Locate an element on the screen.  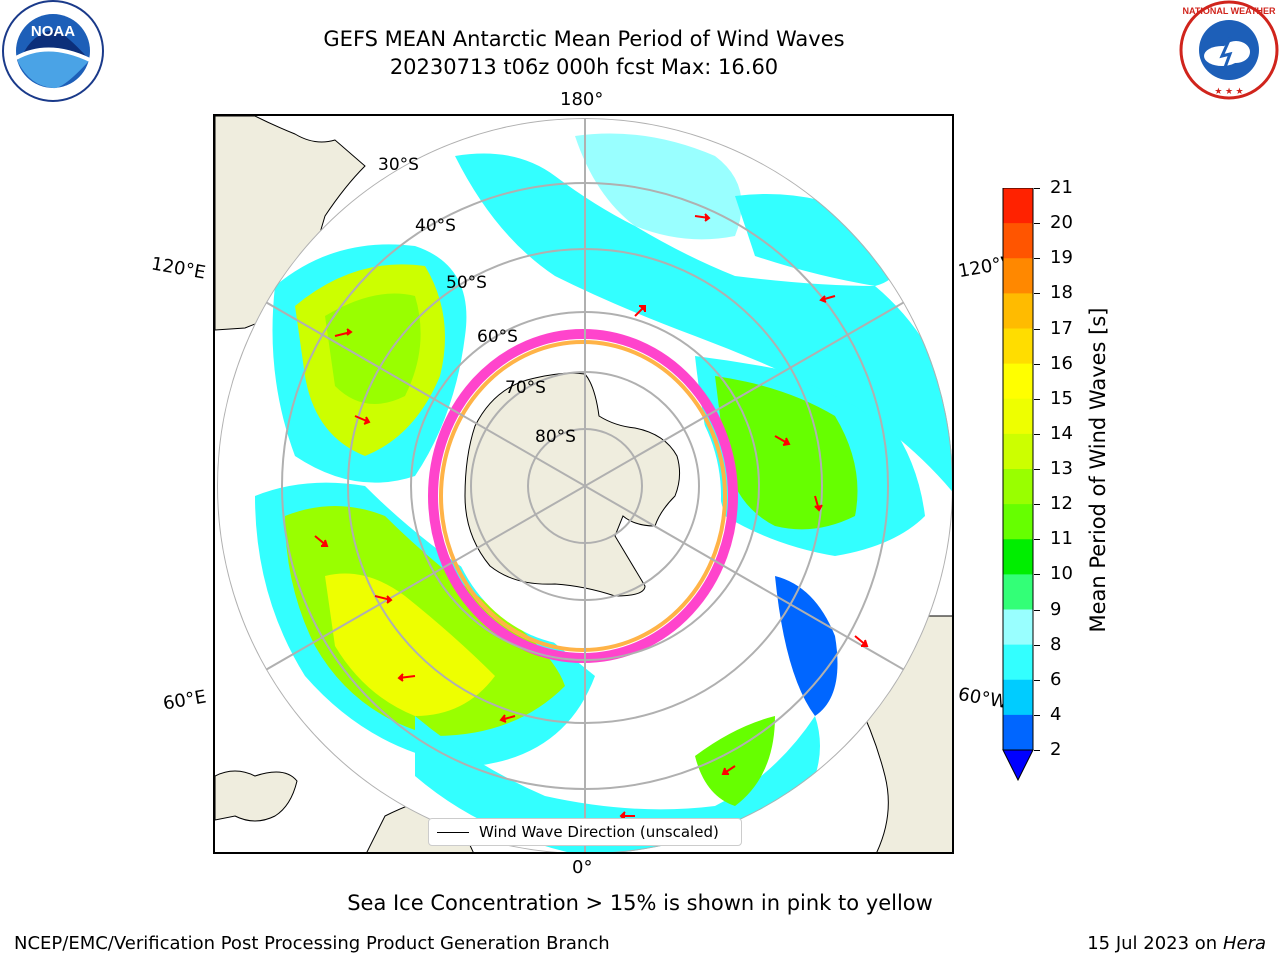
colorbar-tick-label: 9 is located at coordinates (1056, 609).